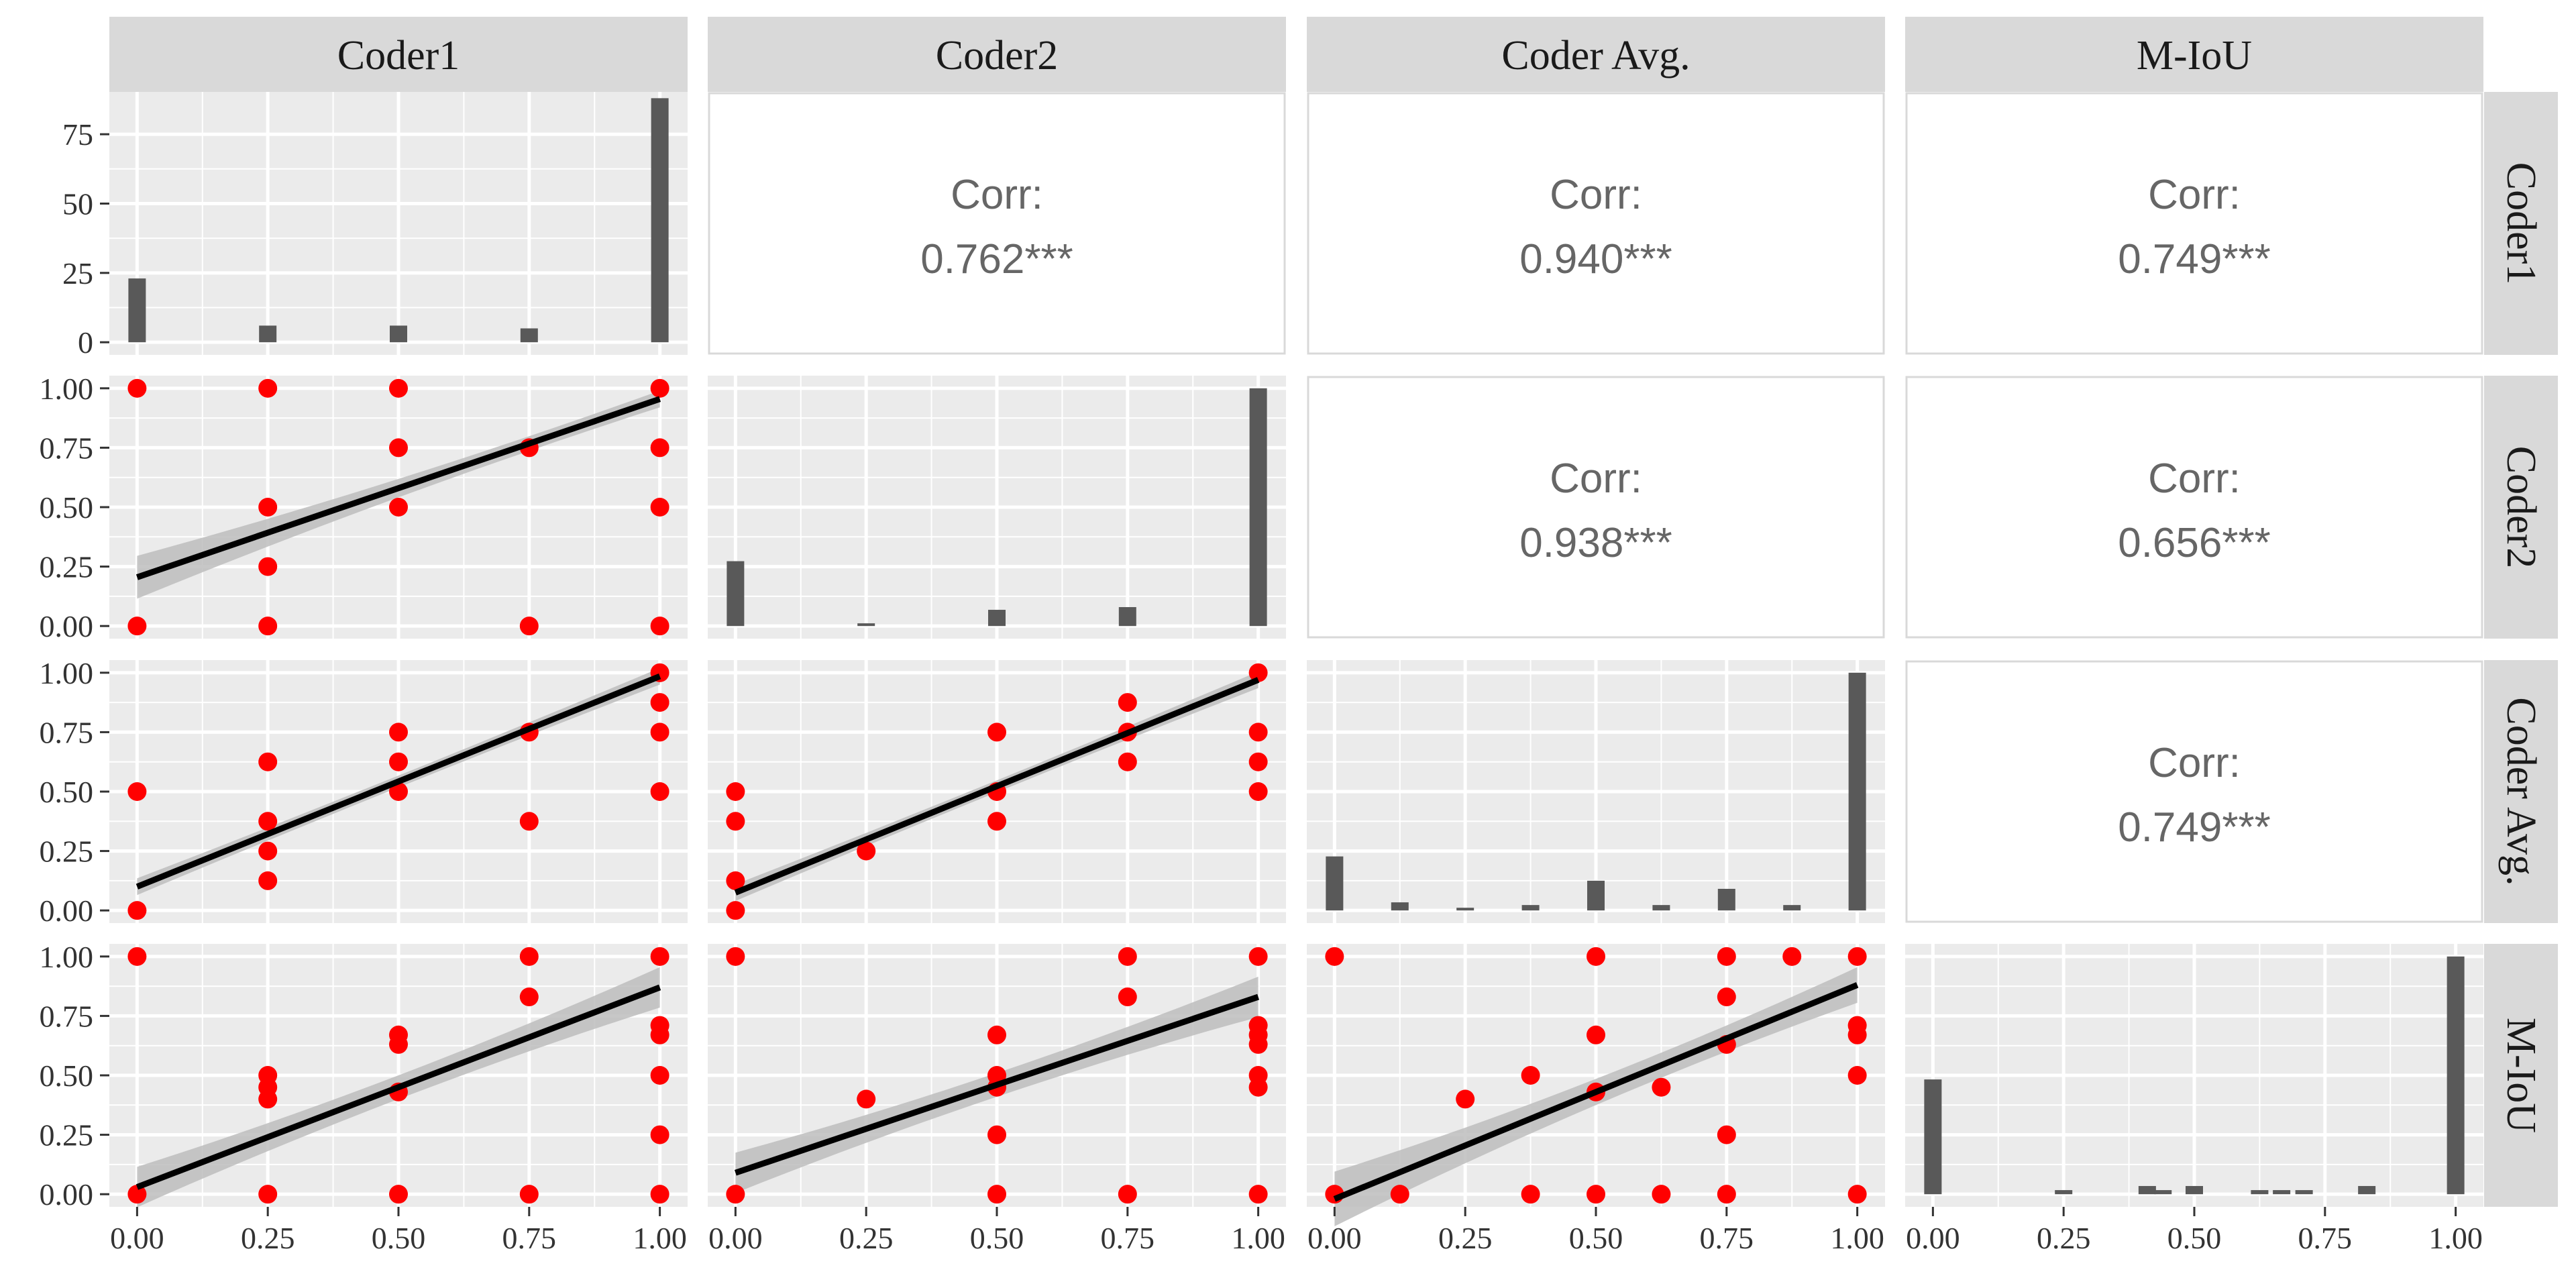 The width and height of the screenshot is (2576, 1288). I want to click on corr-value: 0.762***, so click(996, 259).